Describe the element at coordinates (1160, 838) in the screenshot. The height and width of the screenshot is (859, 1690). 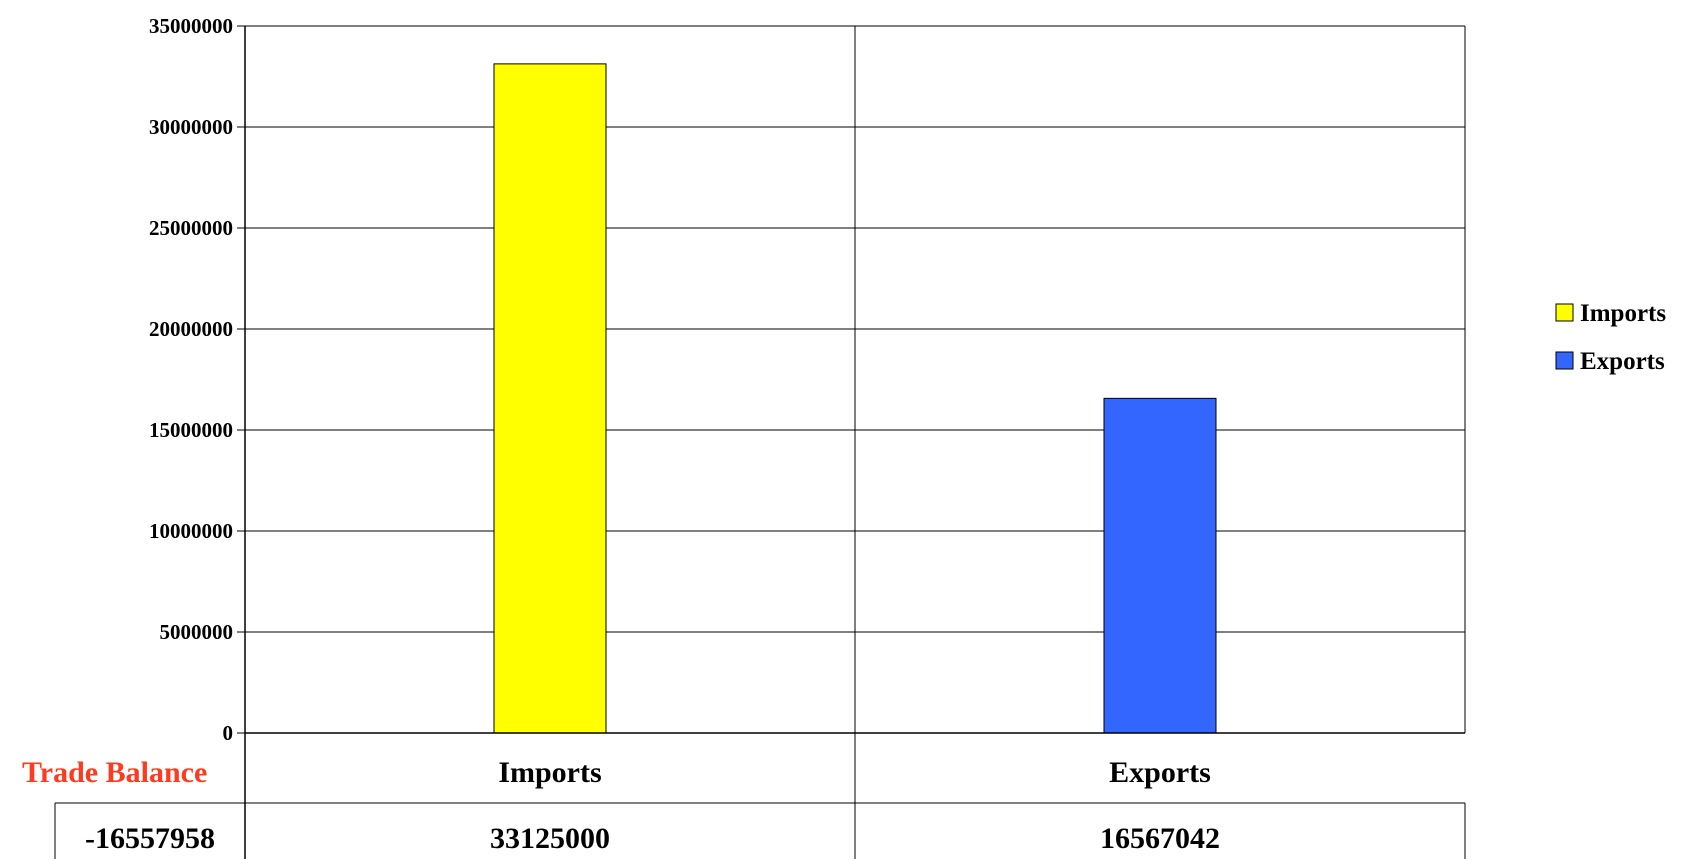
I see `table-cell-value: 16567042` at that location.